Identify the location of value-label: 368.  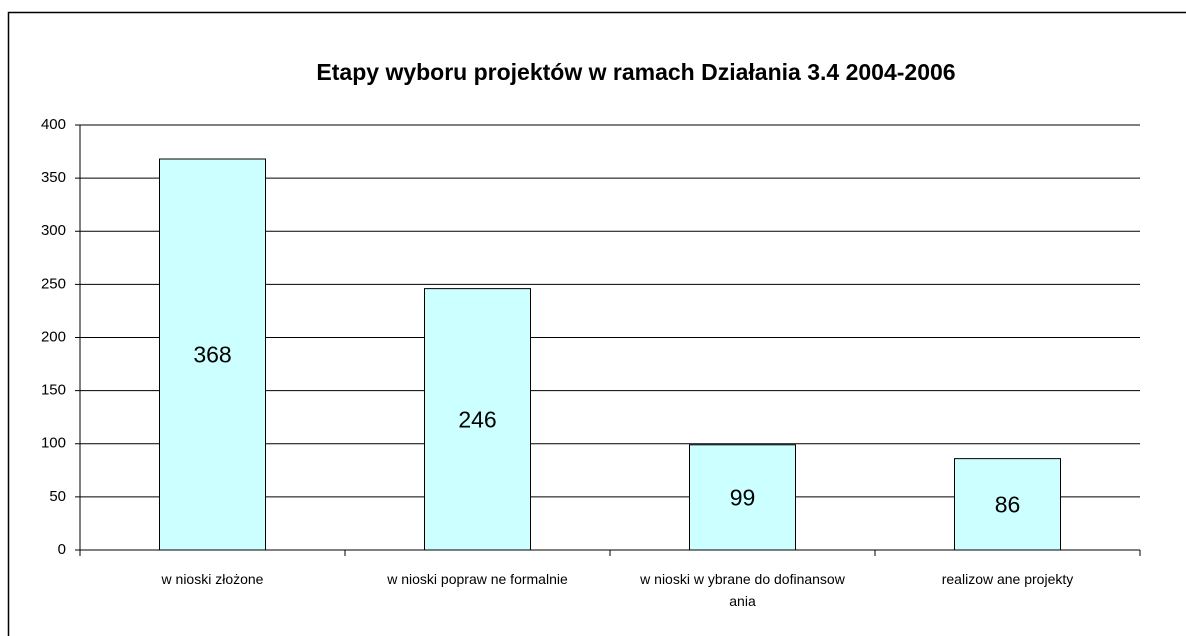
(212, 355).